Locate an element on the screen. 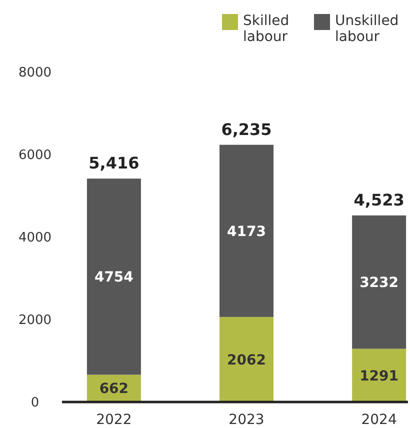 The height and width of the screenshot is (428, 410). legend-label: Skilled labour is located at coordinates (266, 29).